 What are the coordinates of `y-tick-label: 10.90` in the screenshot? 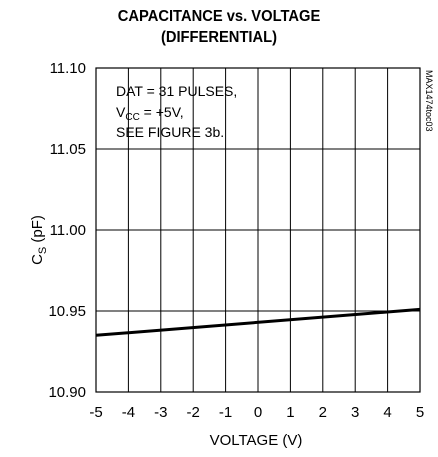 It's located at (67, 392).